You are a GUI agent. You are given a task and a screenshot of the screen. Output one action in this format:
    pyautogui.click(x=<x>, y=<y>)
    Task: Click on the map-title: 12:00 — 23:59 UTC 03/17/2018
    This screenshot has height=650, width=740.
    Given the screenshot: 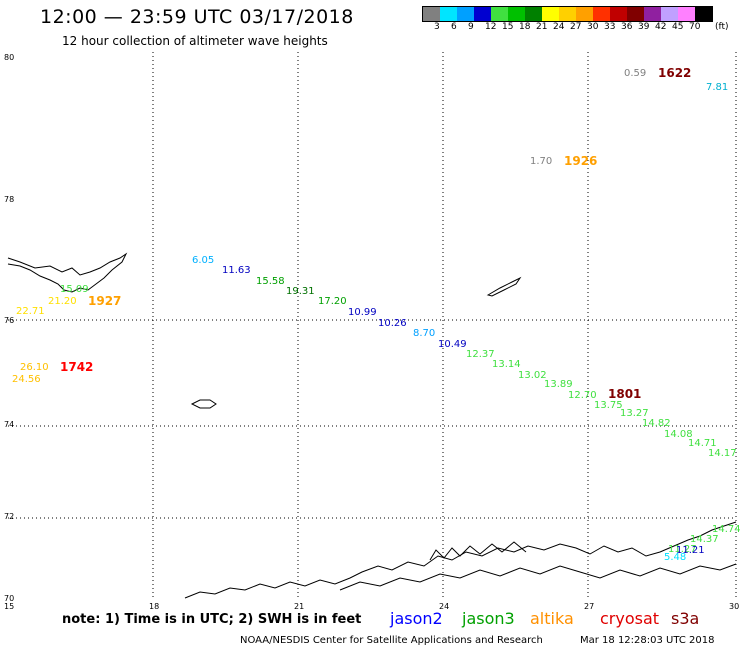 What is the action you would take?
    pyautogui.click(x=197, y=17)
    